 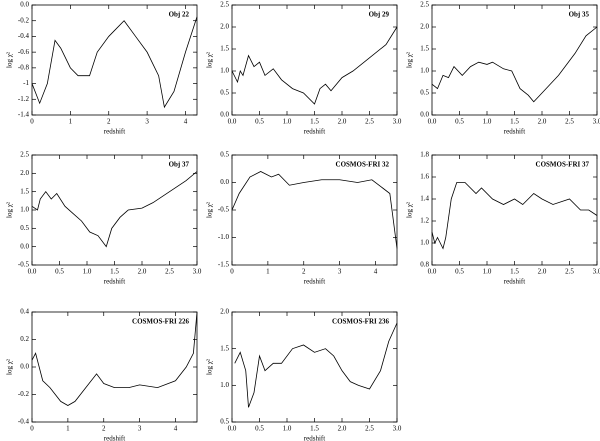 What do you see at coordinates (563, 165) in the screenshot?
I see `panel-annotation: COSMOS-FRI 37` at bounding box center [563, 165].